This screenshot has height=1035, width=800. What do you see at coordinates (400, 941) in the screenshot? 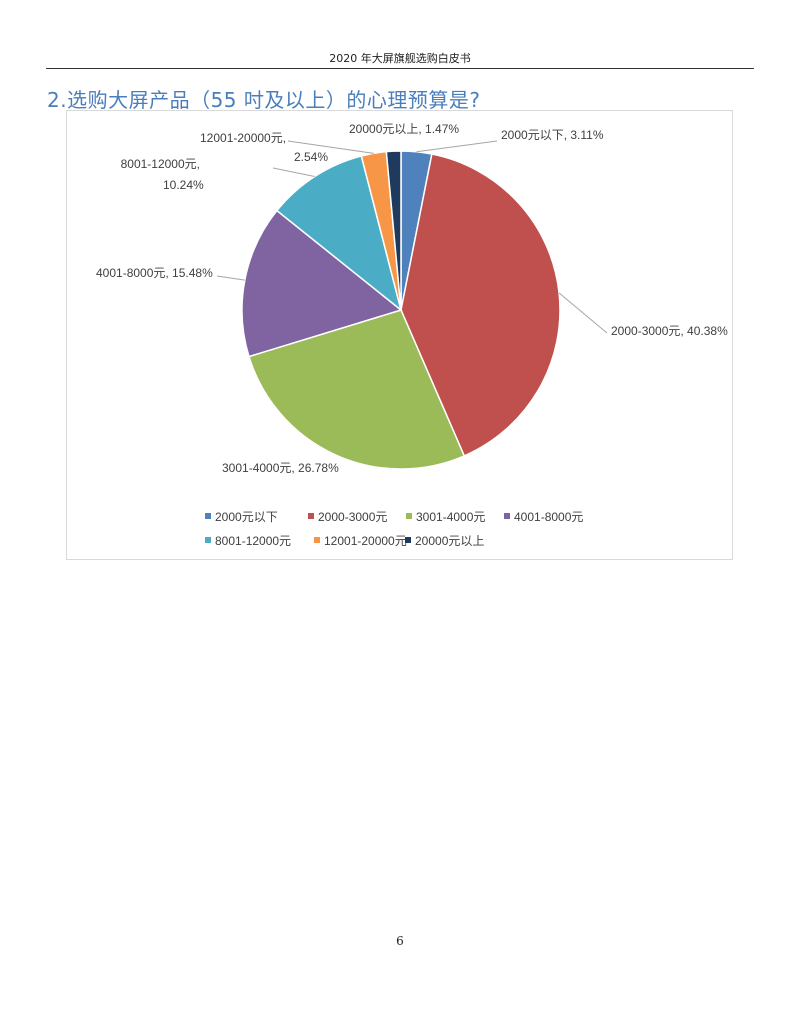
I see `page-number: 6` at bounding box center [400, 941].